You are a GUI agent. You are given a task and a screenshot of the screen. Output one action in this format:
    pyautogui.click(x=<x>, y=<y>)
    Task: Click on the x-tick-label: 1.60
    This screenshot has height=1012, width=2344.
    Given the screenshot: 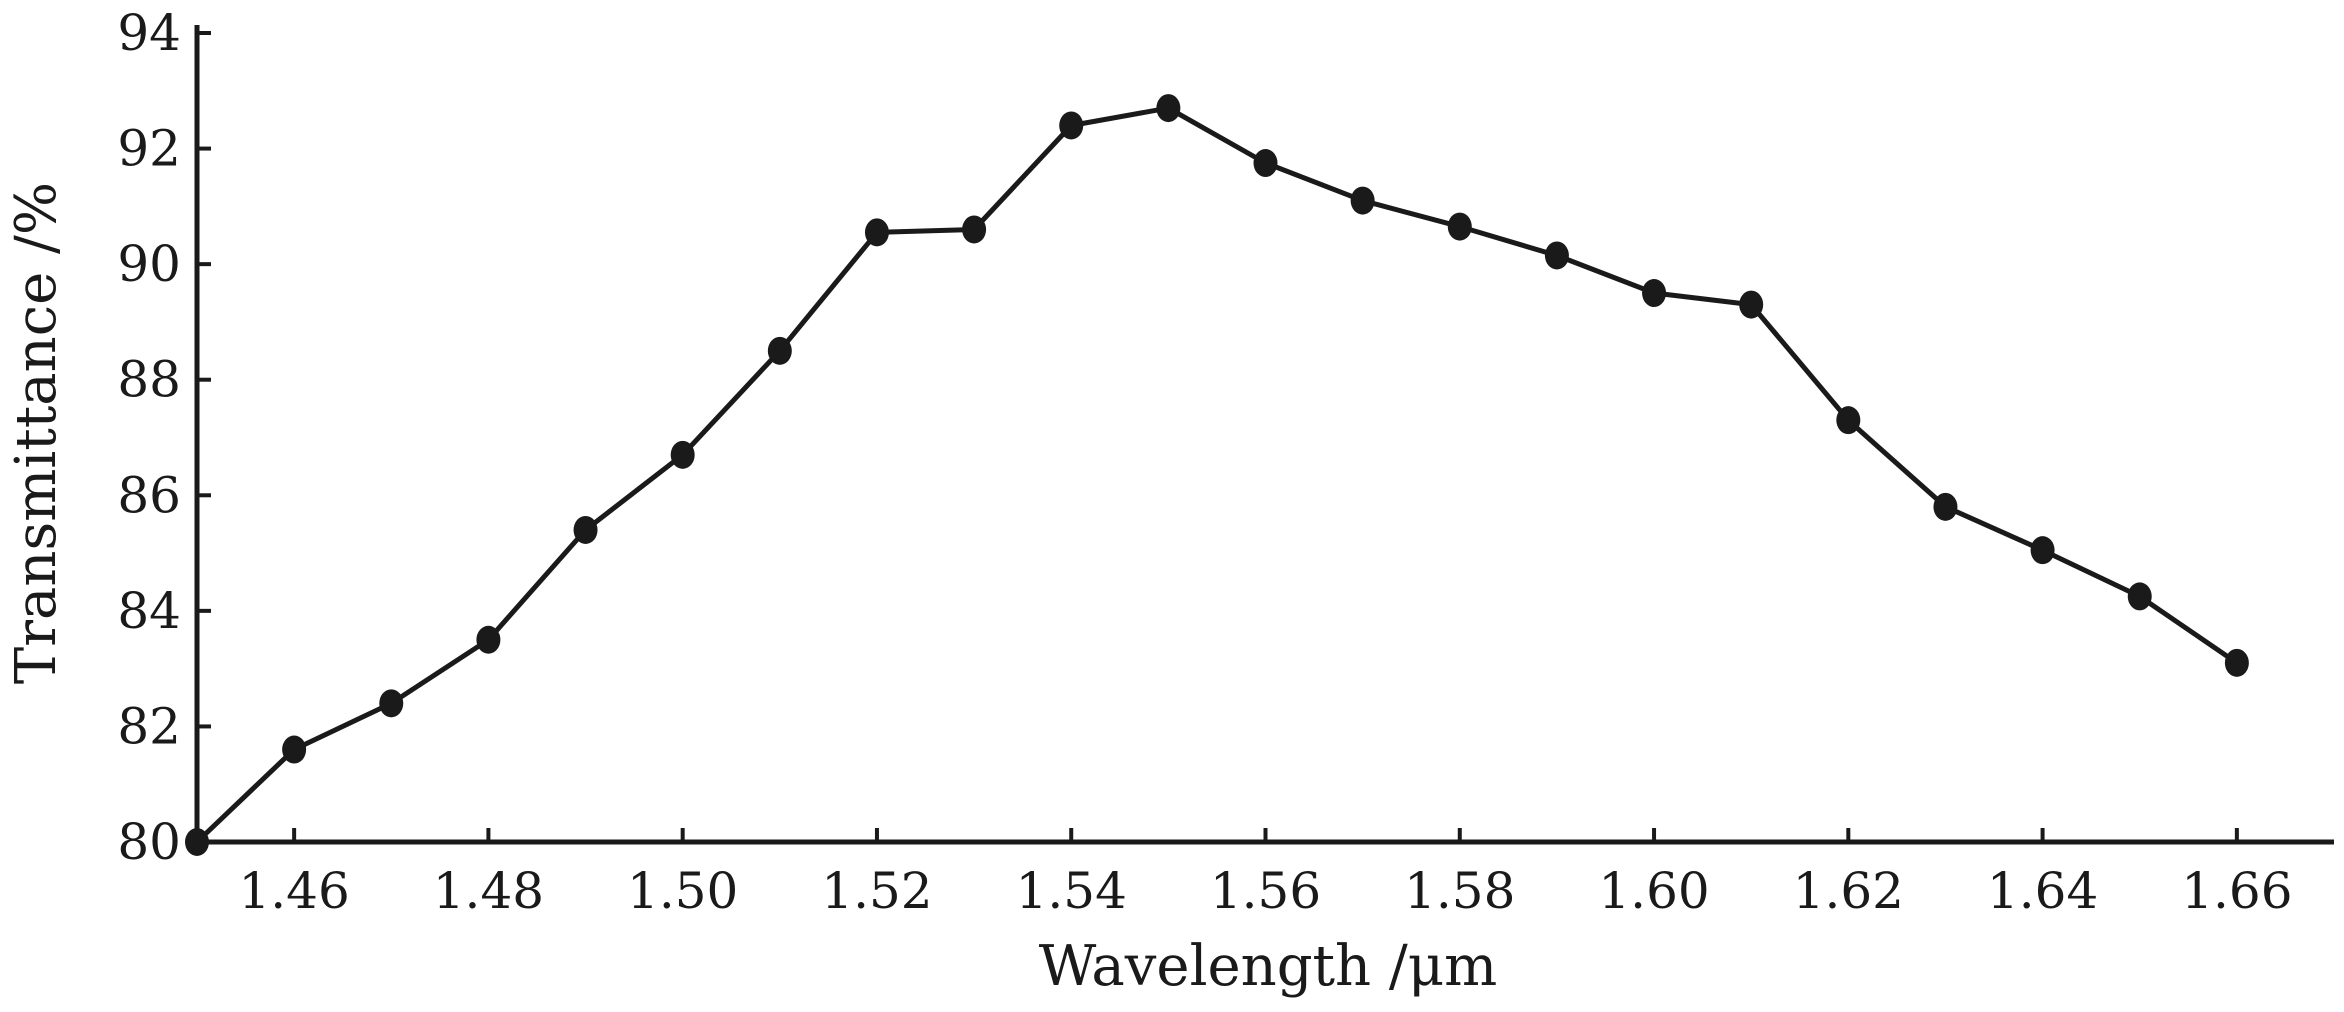 What is the action you would take?
    pyautogui.click(x=1653, y=891)
    